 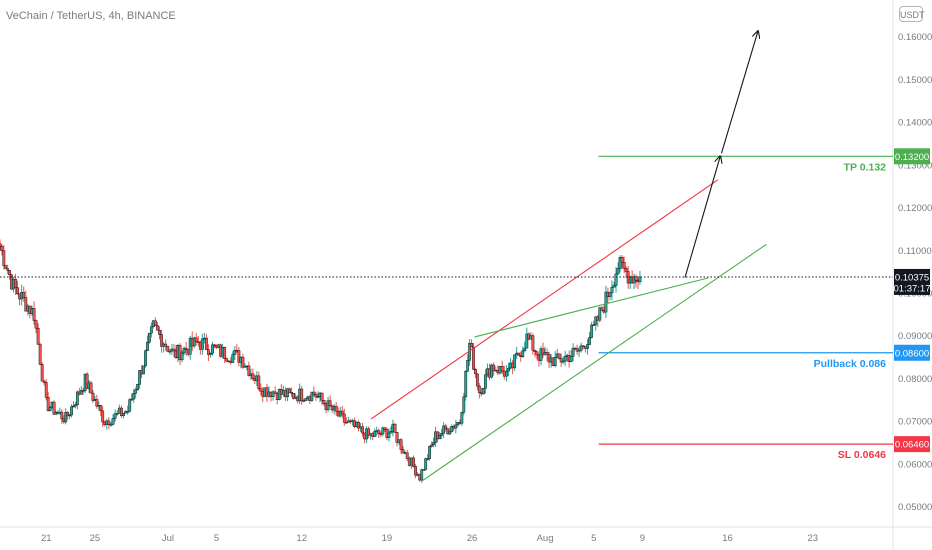 I want to click on current-price-tag, so click(x=912, y=281).